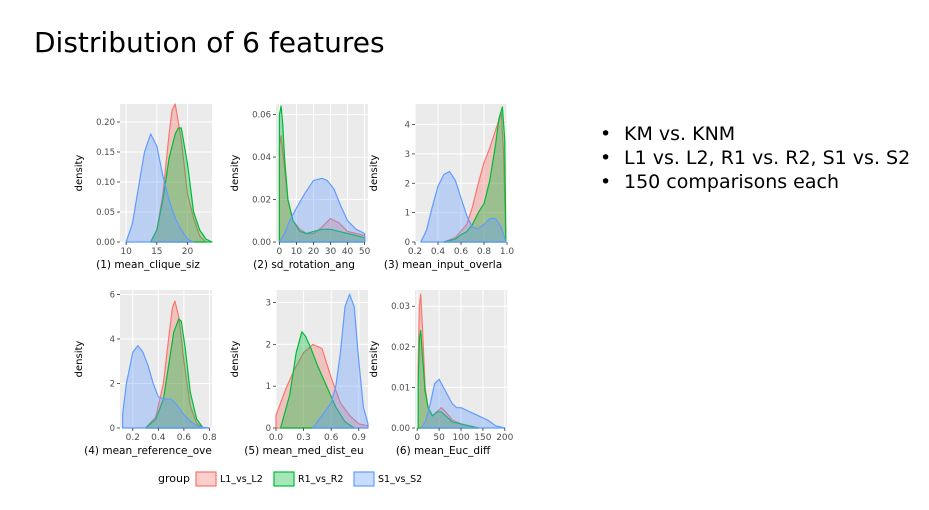  I want to click on slide-title: Distribution of 6 features, so click(209, 42).